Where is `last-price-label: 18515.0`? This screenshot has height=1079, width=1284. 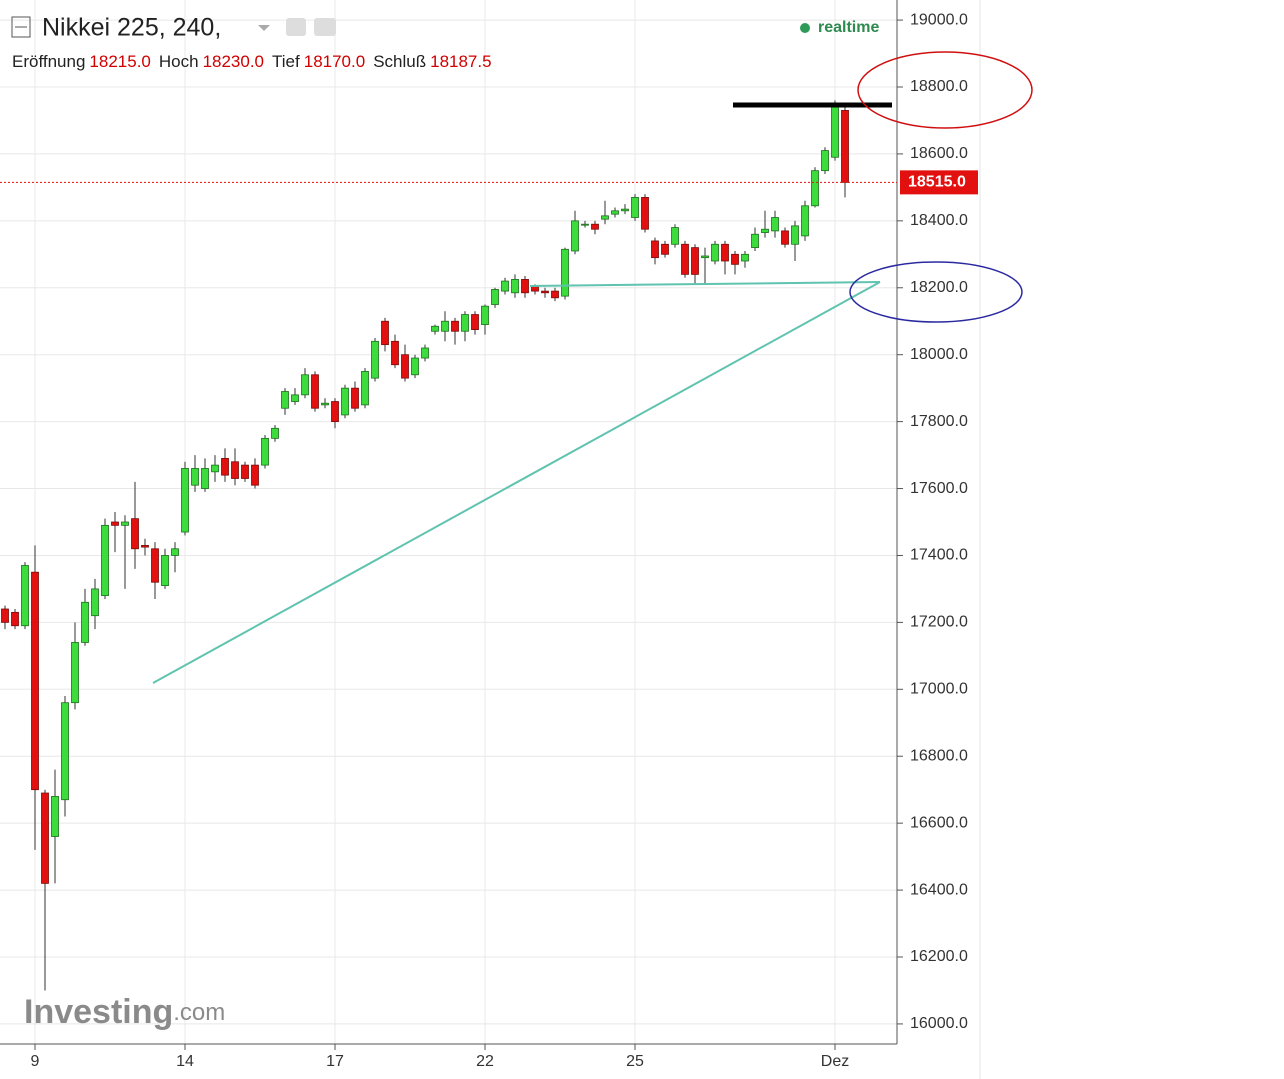
last-price-label: 18515.0 is located at coordinates (937, 182).